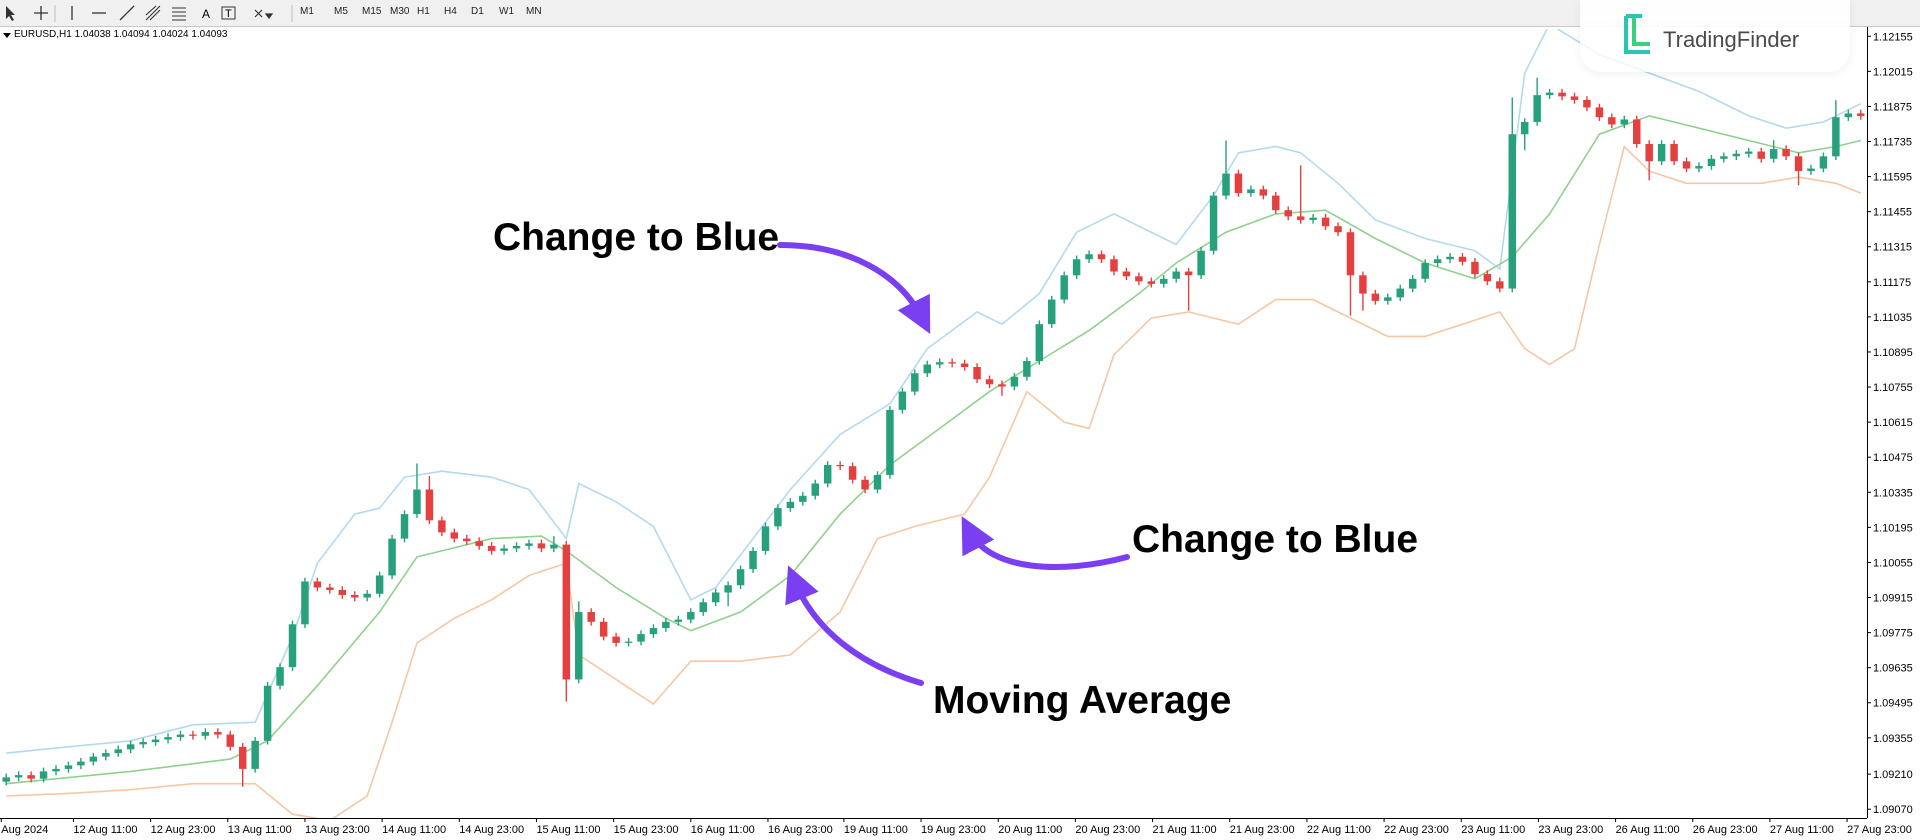  Describe the element at coordinates (1892, 318) in the screenshot. I see `y-tick-label: 1.11035` at that location.